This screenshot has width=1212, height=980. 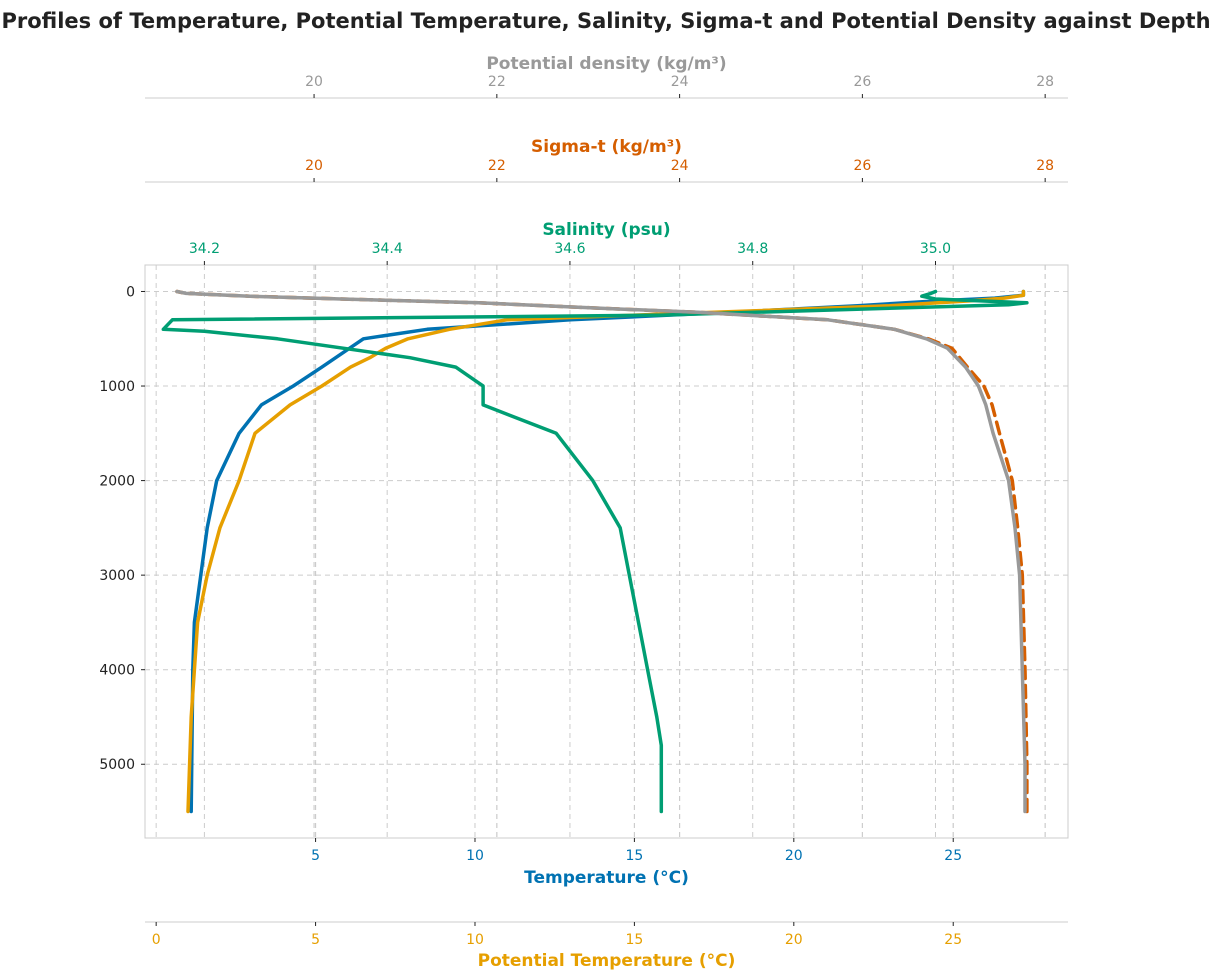 I want to click on x-tick-label-sigma_t: 22, so click(x=497, y=166).